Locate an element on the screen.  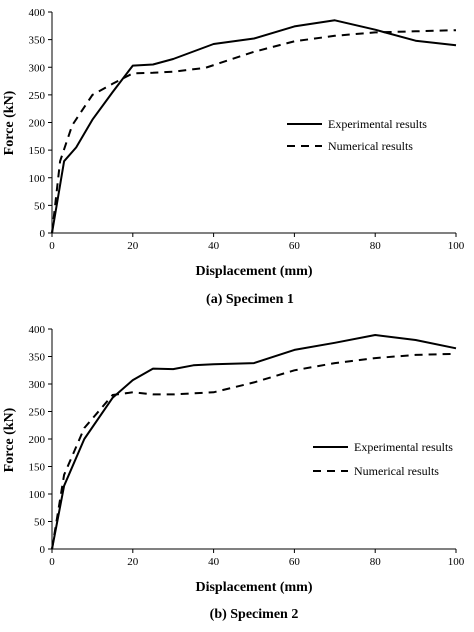
caption-specimen-2: (b) Specimen 2 is located at coordinates (254, 614).